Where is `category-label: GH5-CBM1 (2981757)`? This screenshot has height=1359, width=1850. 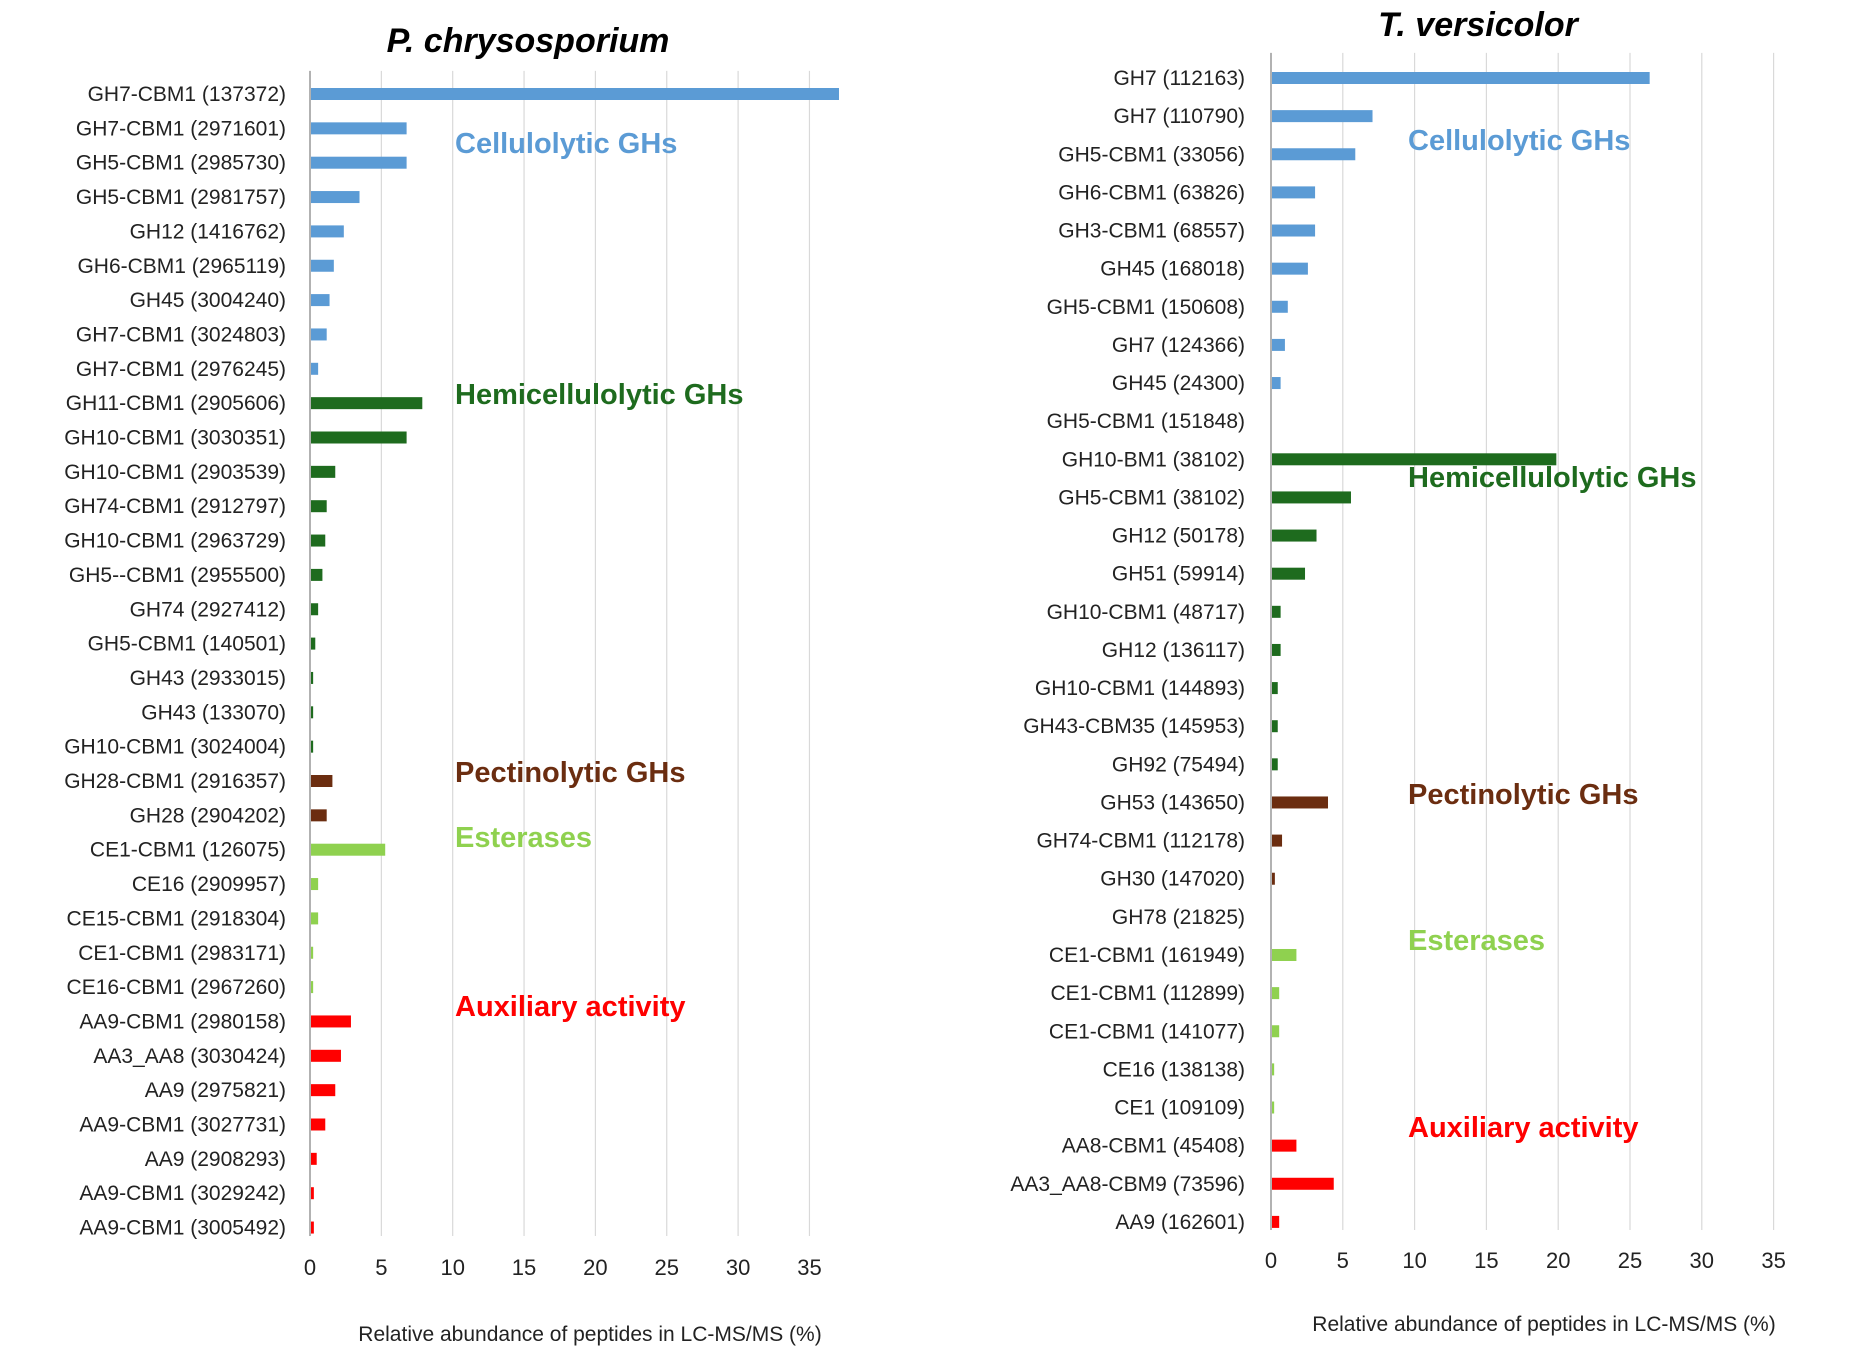
category-label: GH5-CBM1 (2981757) is located at coordinates (181, 197).